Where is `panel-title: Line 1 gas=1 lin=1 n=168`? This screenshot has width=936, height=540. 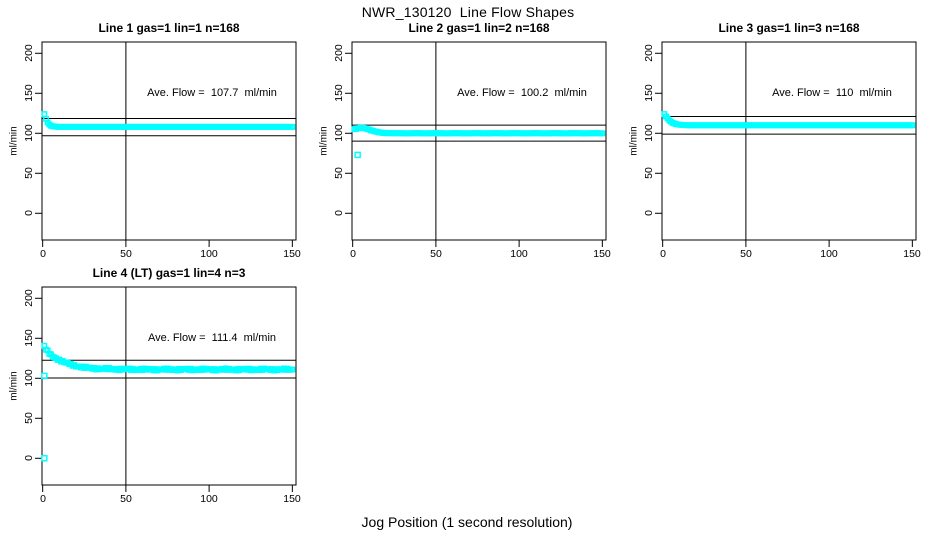 panel-title: Line 1 gas=1 lin=1 n=168 is located at coordinates (169, 28).